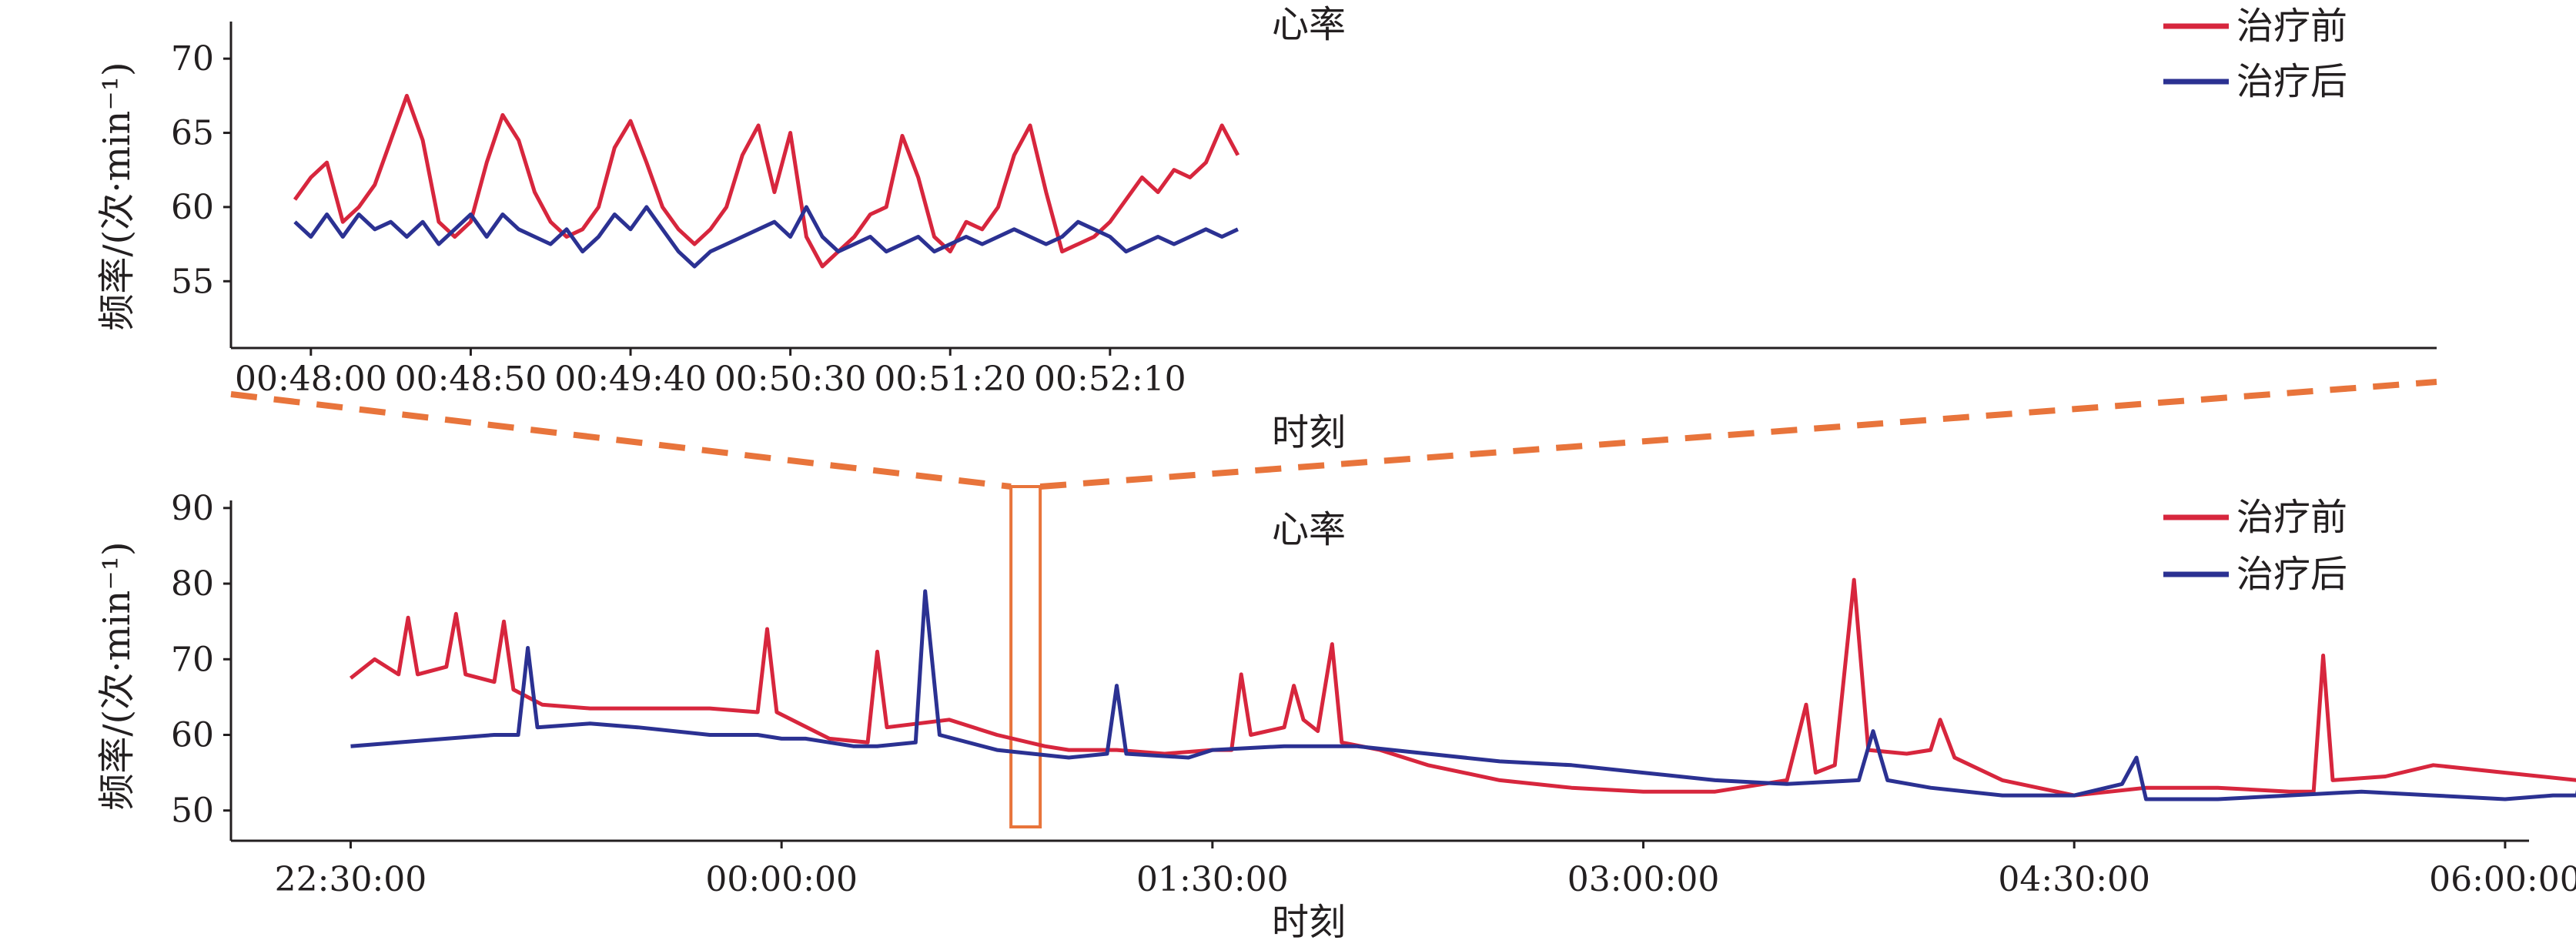 The height and width of the screenshot is (947, 2576). Describe the element at coordinates (311, 379) in the screenshot. I see `top-x-tick-label: 00:48:00` at that location.